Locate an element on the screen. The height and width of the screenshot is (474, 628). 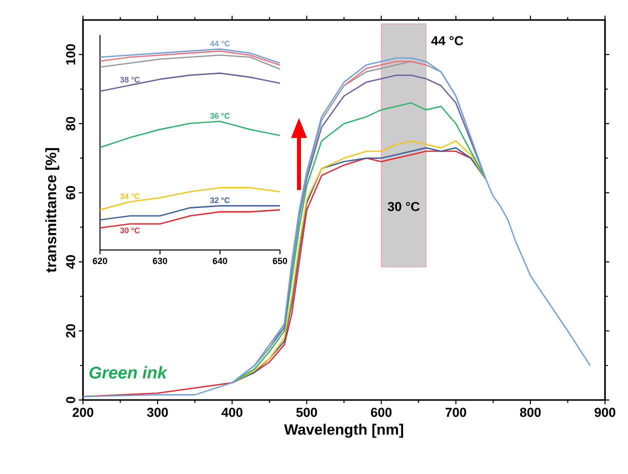
x-tick-label: 650 is located at coordinates (280, 261).